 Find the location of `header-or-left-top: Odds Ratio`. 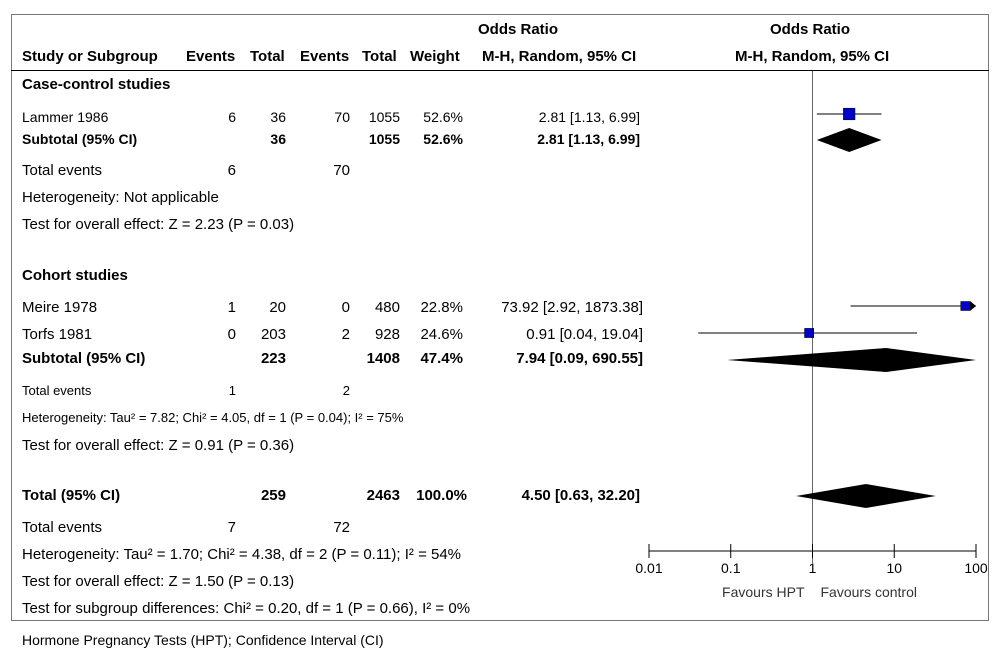

header-or-left-top: Odds Ratio is located at coordinates (518, 29).